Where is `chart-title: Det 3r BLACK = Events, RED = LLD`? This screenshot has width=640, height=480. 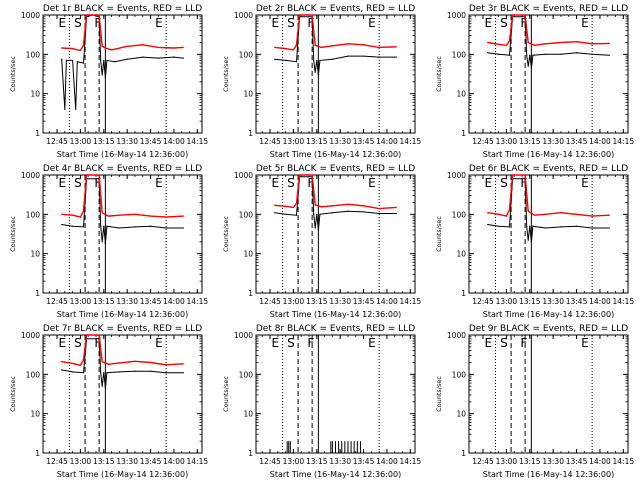 chart-title: Det 3r BLACK = Events, RED = LLD is located at coordinates (548, 9).